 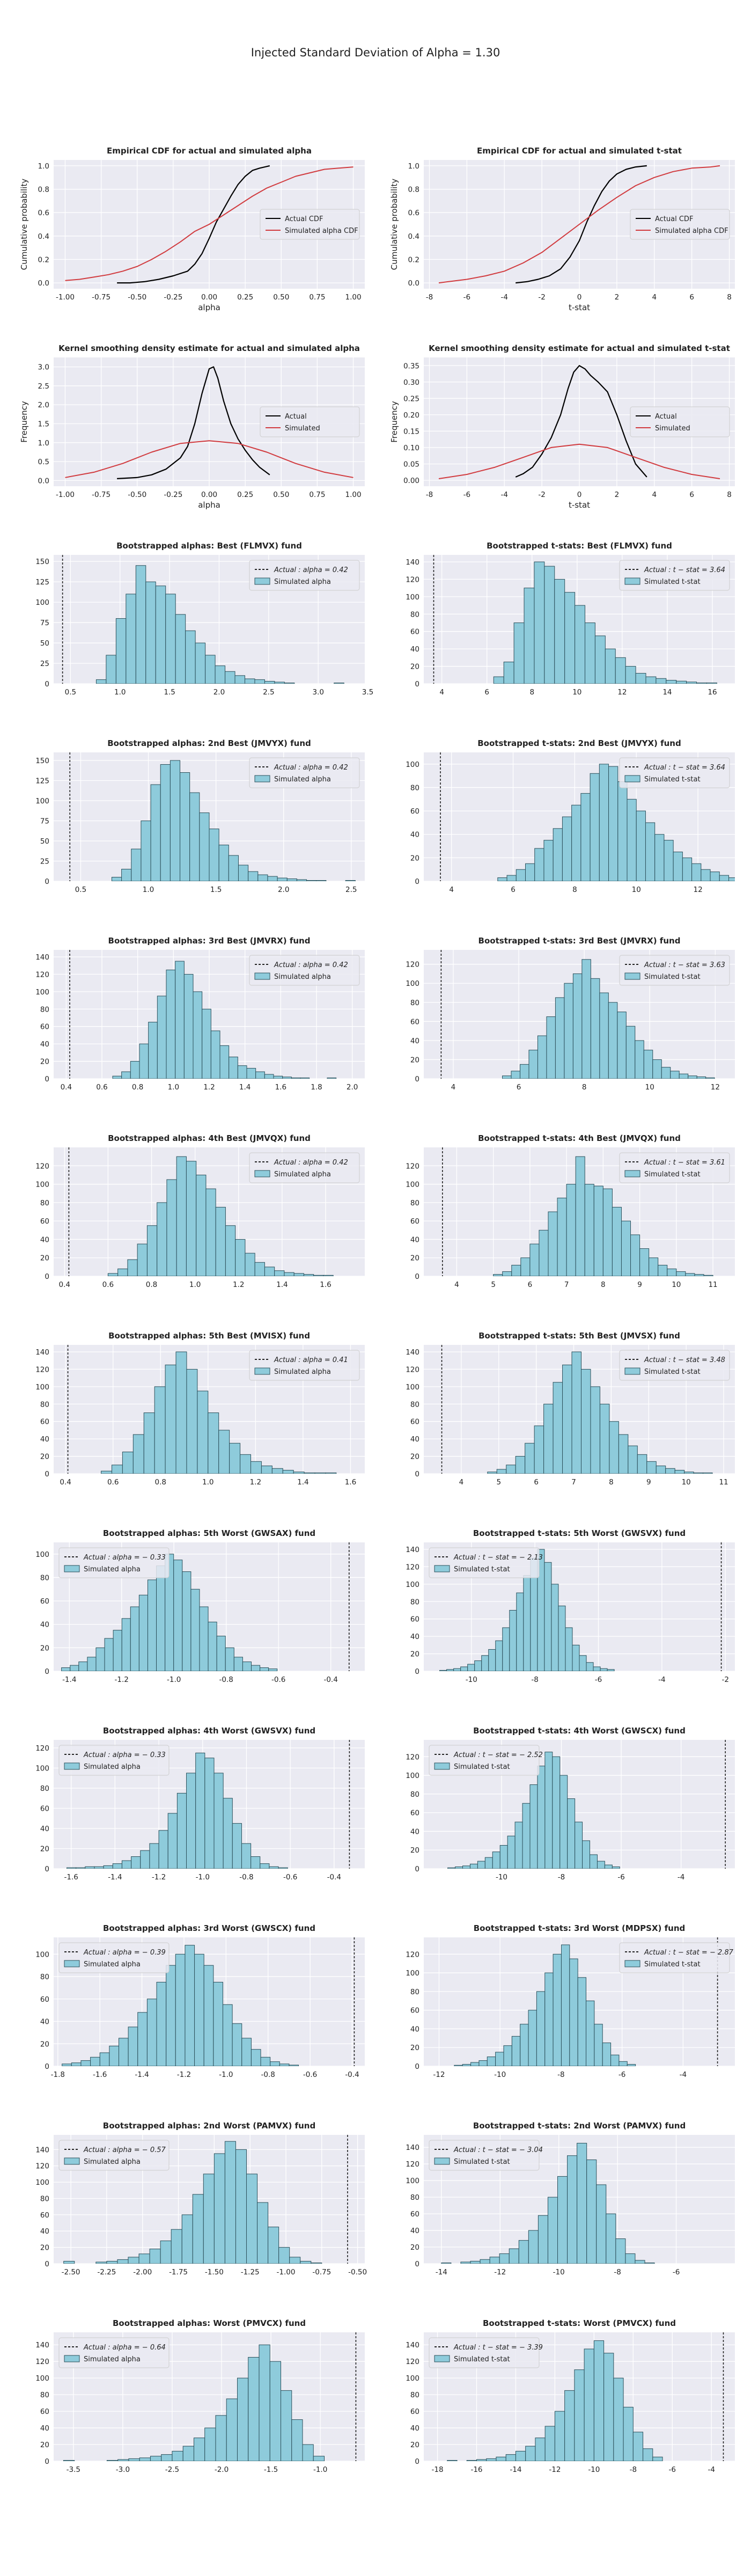 What do you see at coordinates (43, 462) in the screenshot?
I see `y-tick-label: 0.5` at bounding box center [43, 462].